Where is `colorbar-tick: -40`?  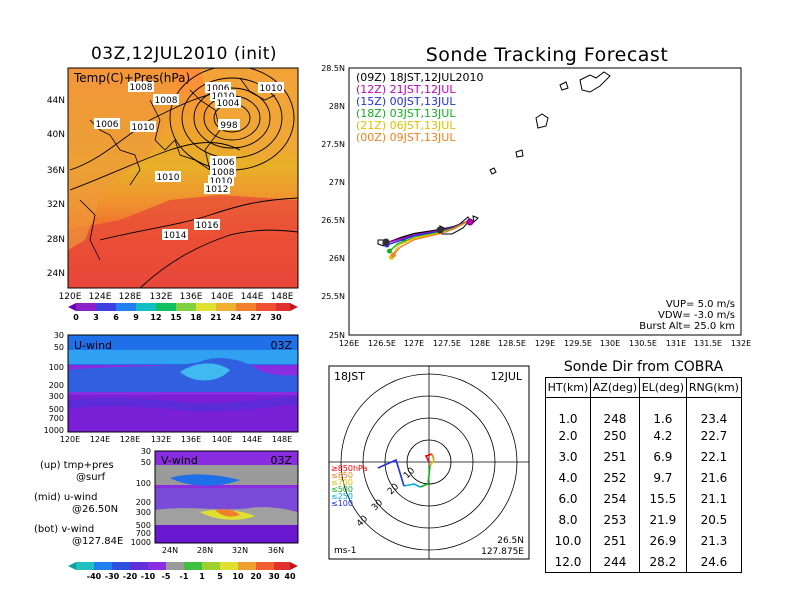 colorbar-tick: -40 is located at coordinates (94, 576).